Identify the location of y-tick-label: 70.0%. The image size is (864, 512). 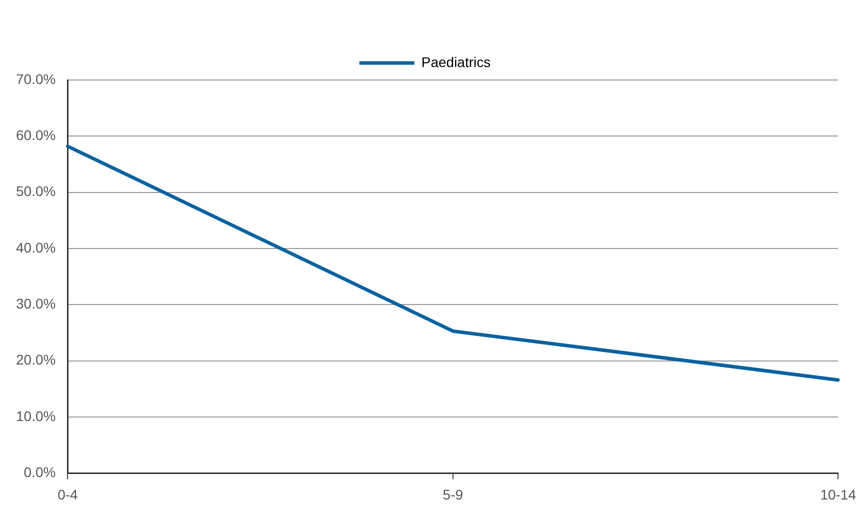
(36, 78).